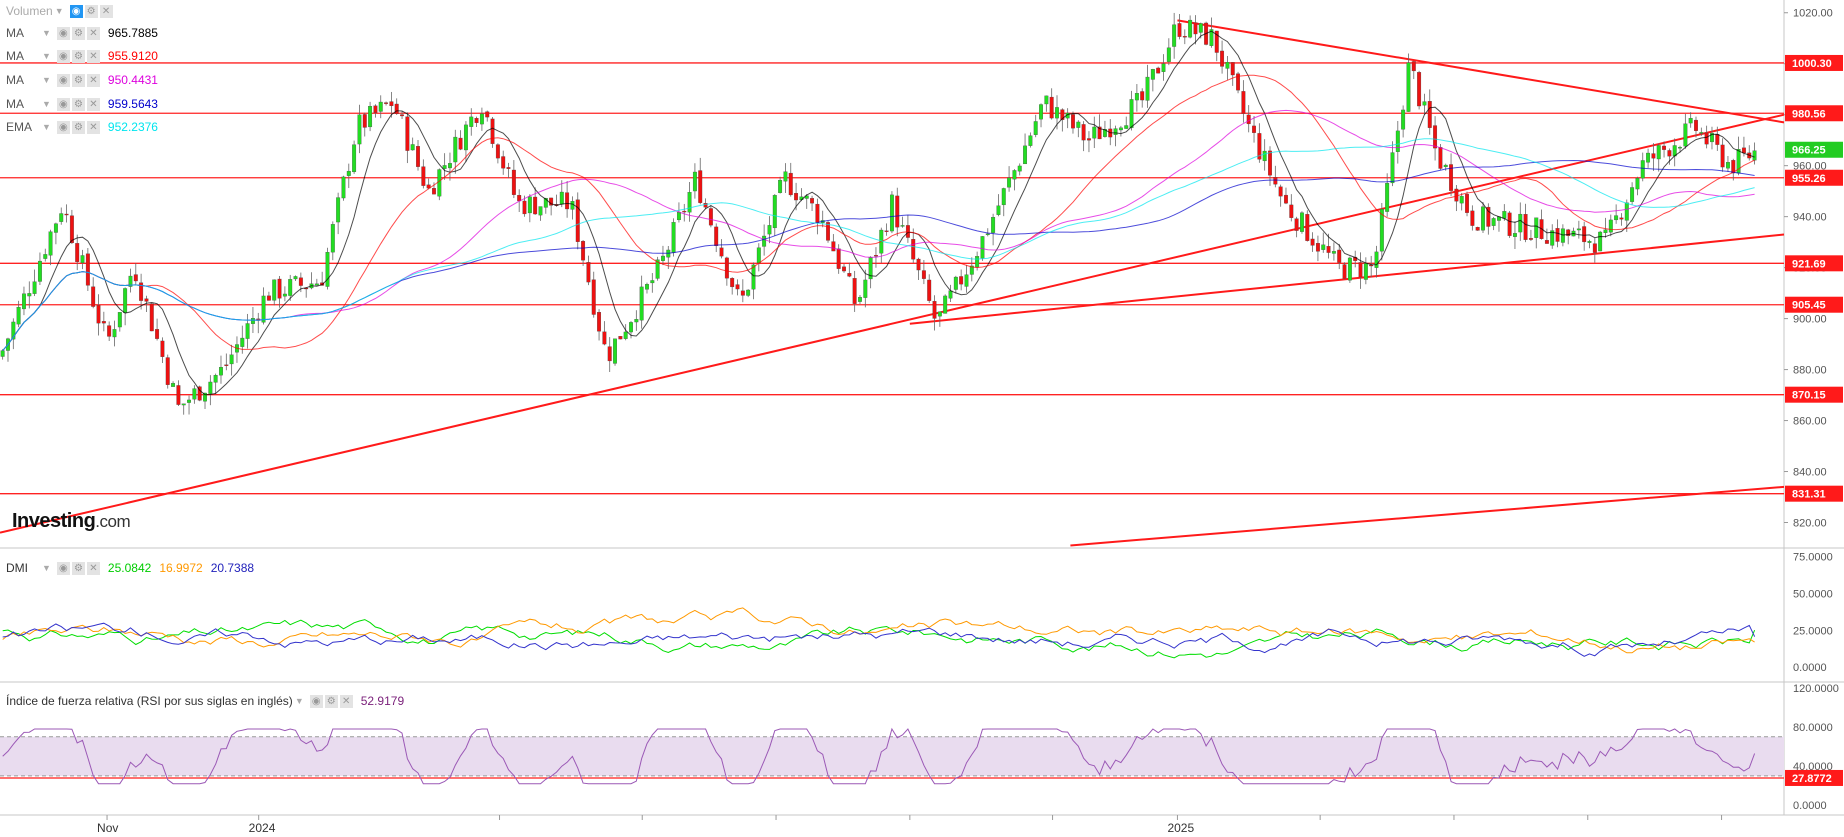  I want to click on trendline, so click(1347, 279).